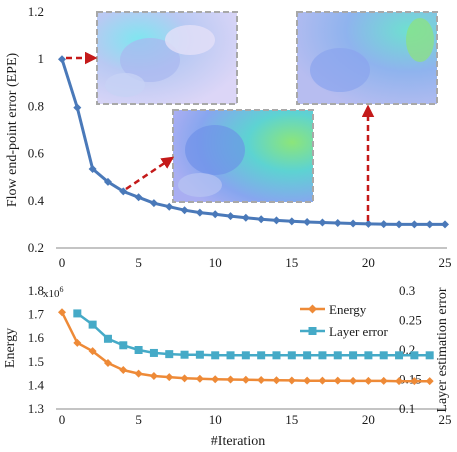 This screenshot has height=452, width=457. I want to click on layer-error-y-tick-label: 0.3, so click(407, 290).